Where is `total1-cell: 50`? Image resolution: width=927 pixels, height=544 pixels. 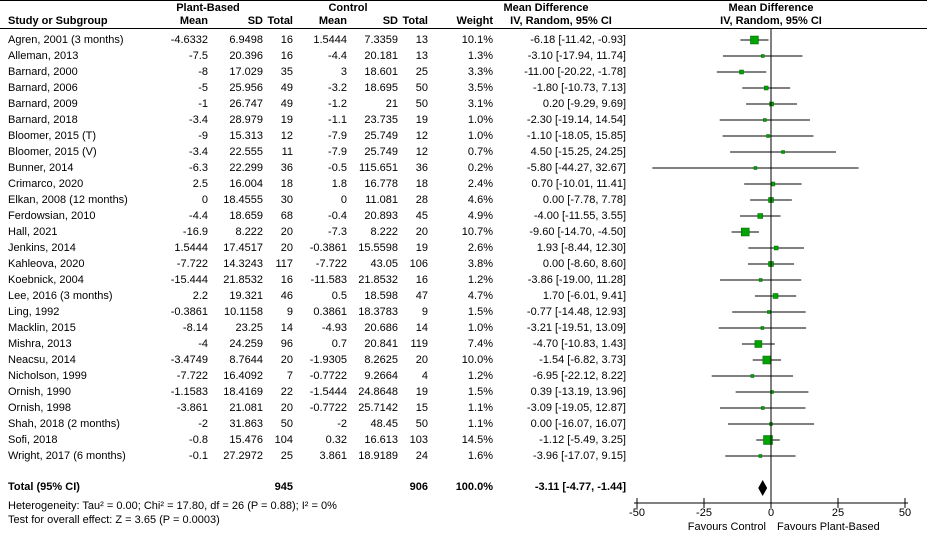
total1-cell: 50 is located at coordinates (286, 424).